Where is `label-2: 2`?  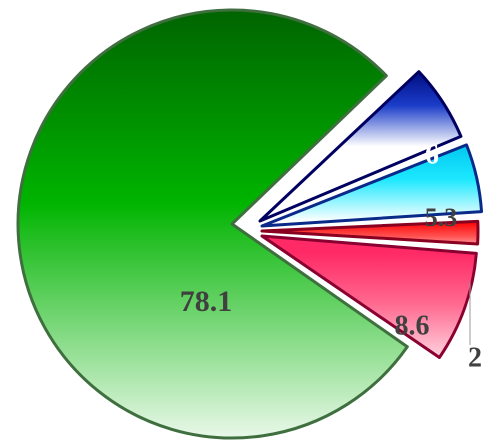 label-2: 2 is located at coordinates (475, 357).